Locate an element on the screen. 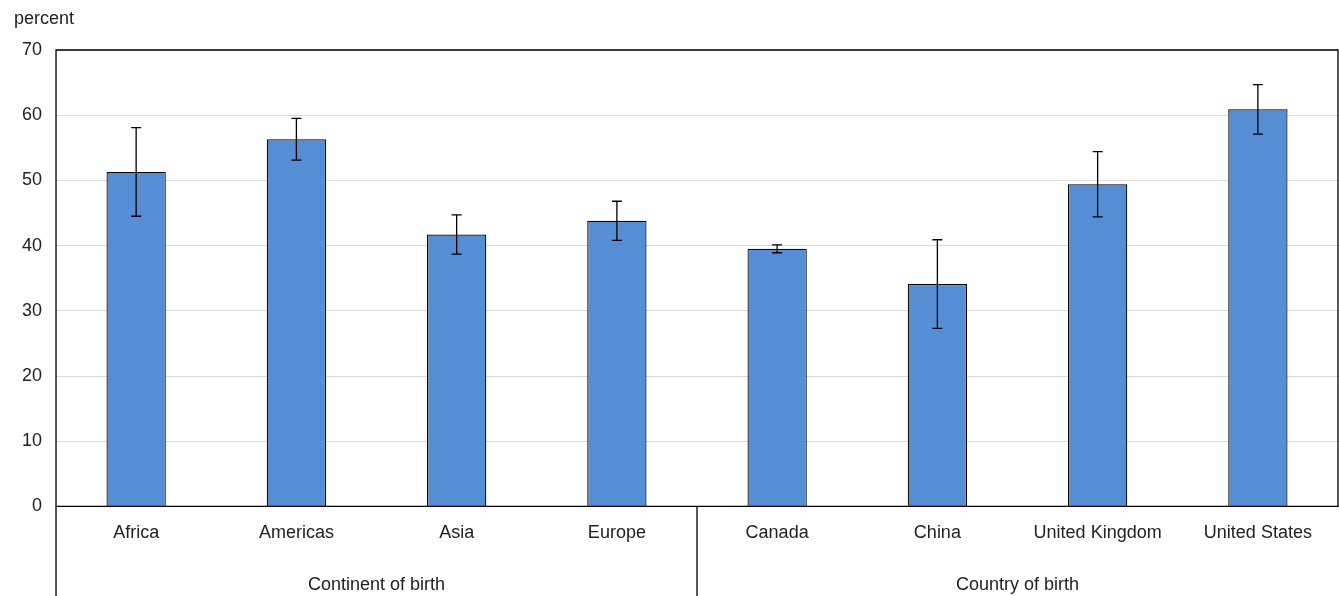 The image size is (1339, 596). x-tick-label: Americas is located at coordinates (296, 532).